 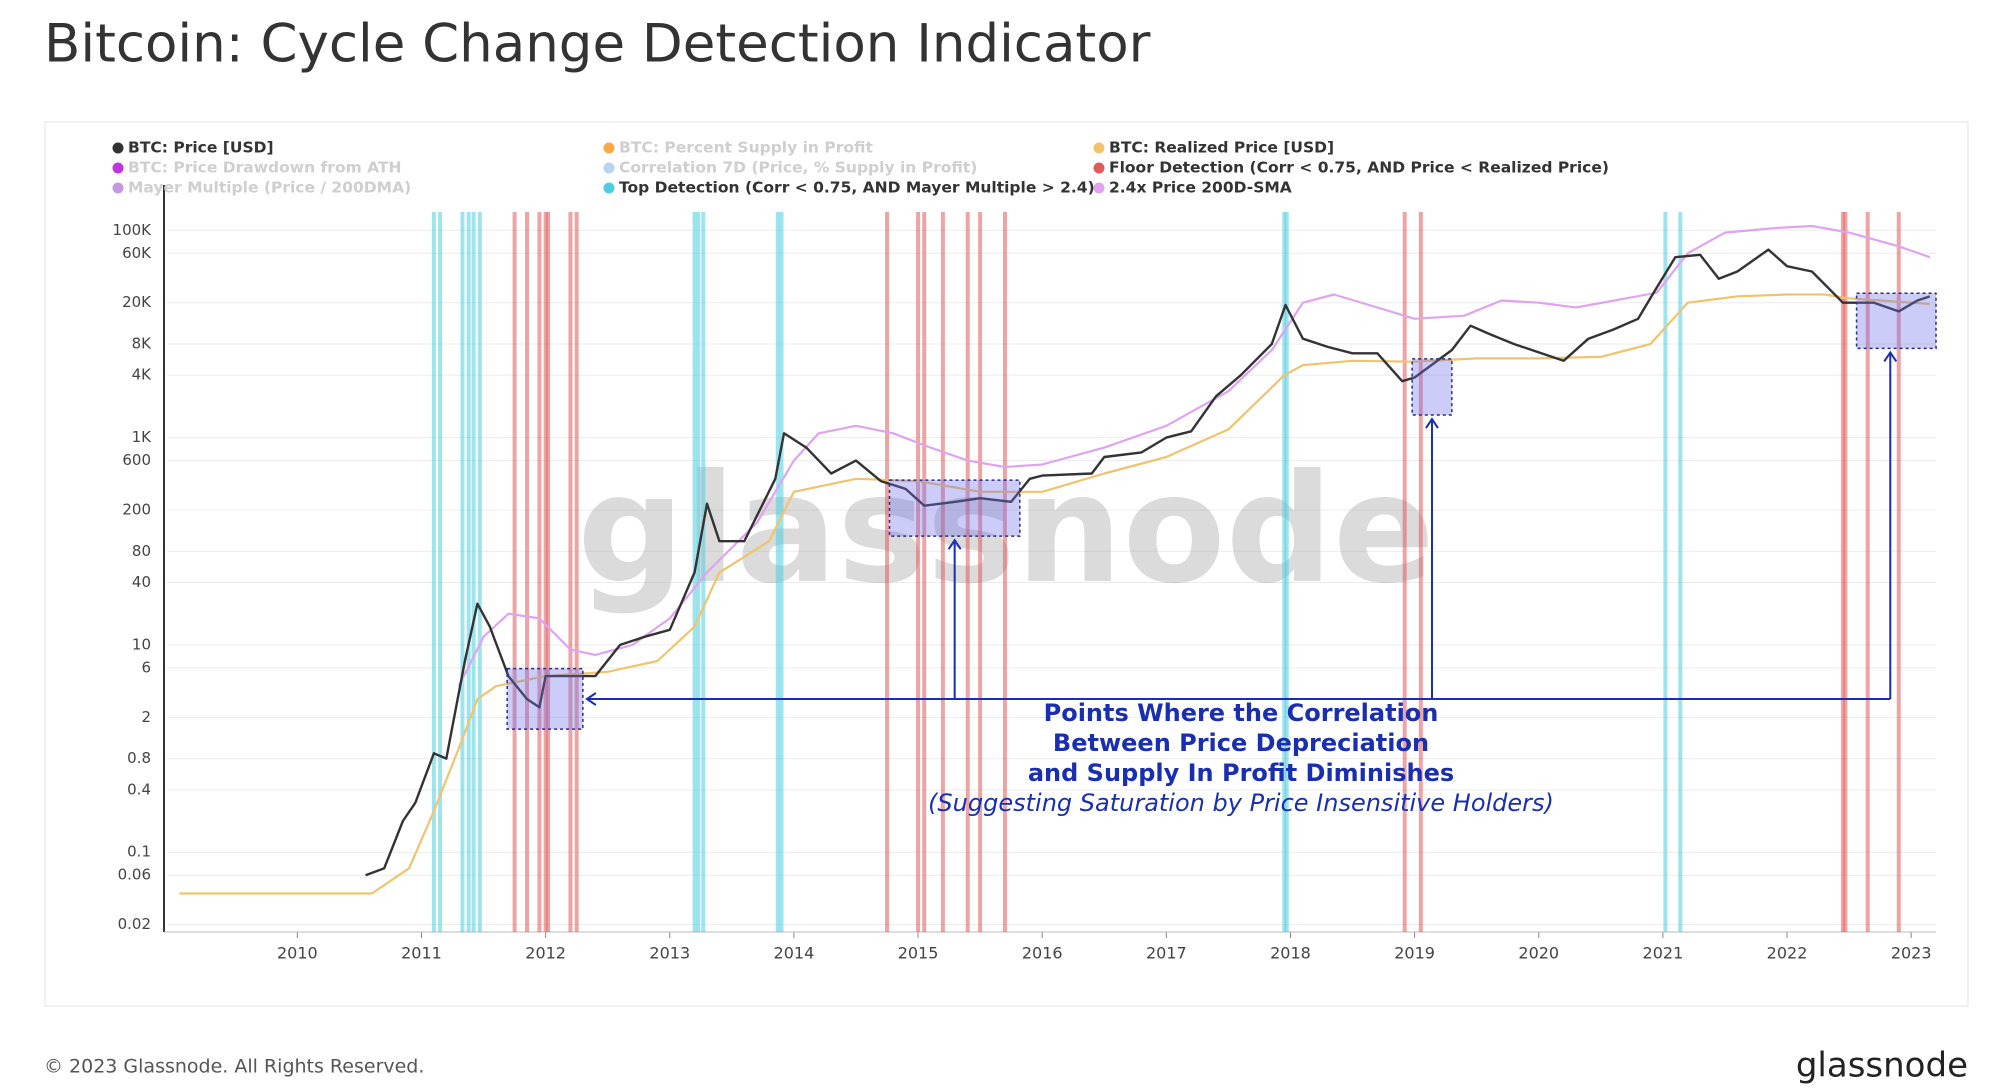 I want to click on x-tick-label: 2023, so click(x=1911, y=953).